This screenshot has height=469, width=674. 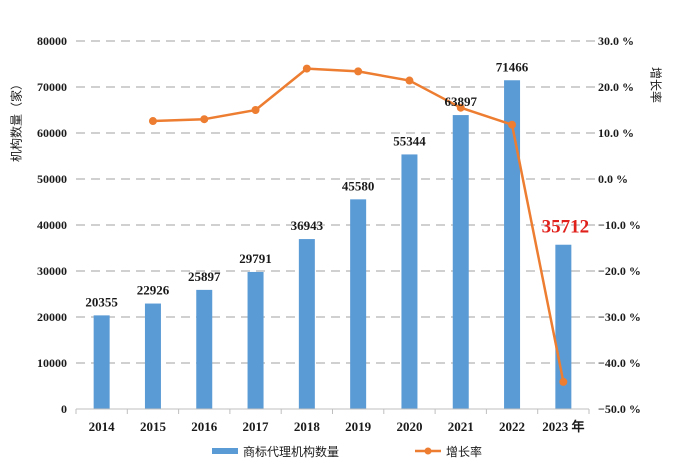 I want to click on right-tick-label: 20.0 %, so click(x=616, y=87).